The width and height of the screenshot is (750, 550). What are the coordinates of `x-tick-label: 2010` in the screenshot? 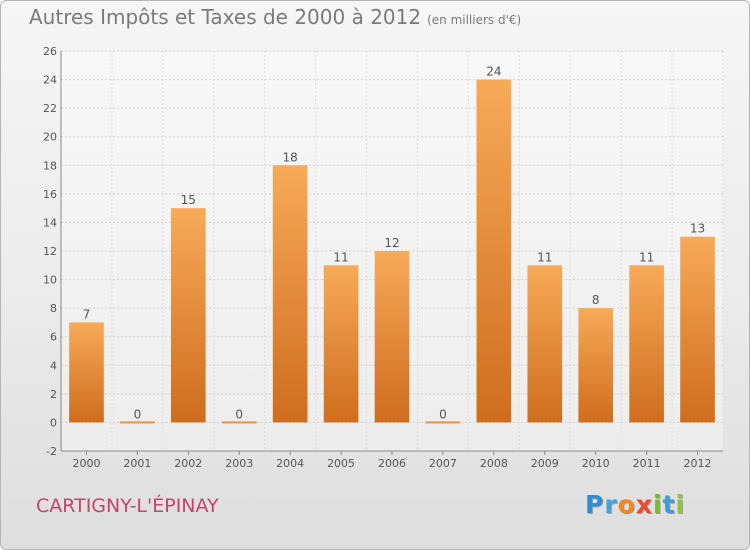 It's located at (596, 463).